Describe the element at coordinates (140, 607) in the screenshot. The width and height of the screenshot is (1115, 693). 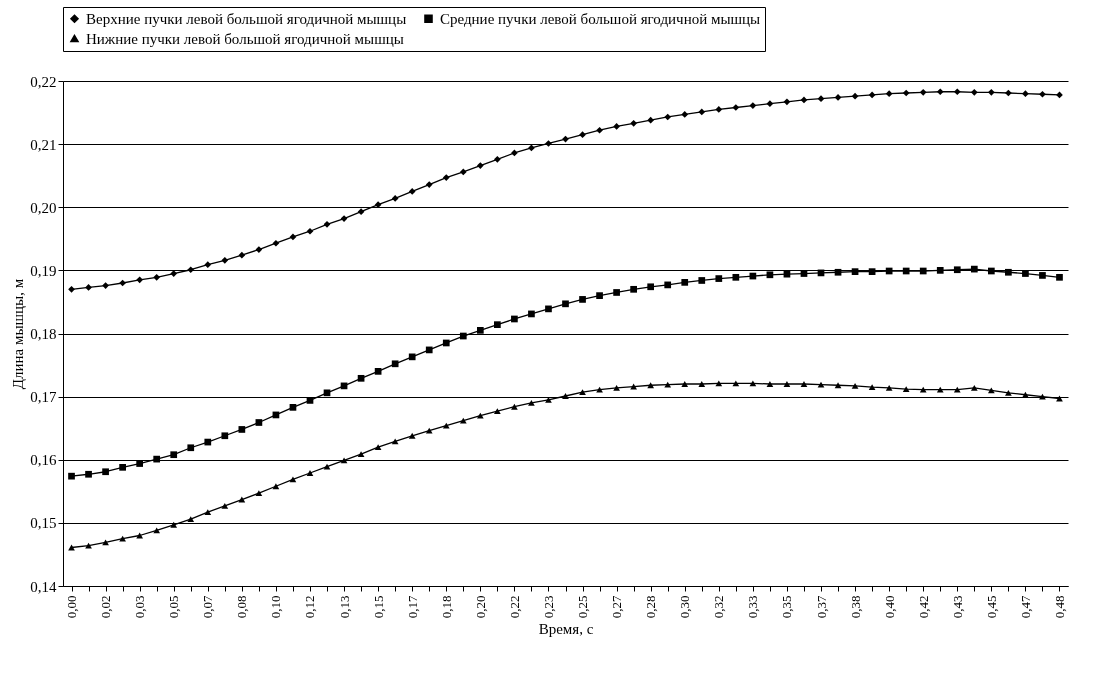
I see `x-tick-label: 0,03` at that location.